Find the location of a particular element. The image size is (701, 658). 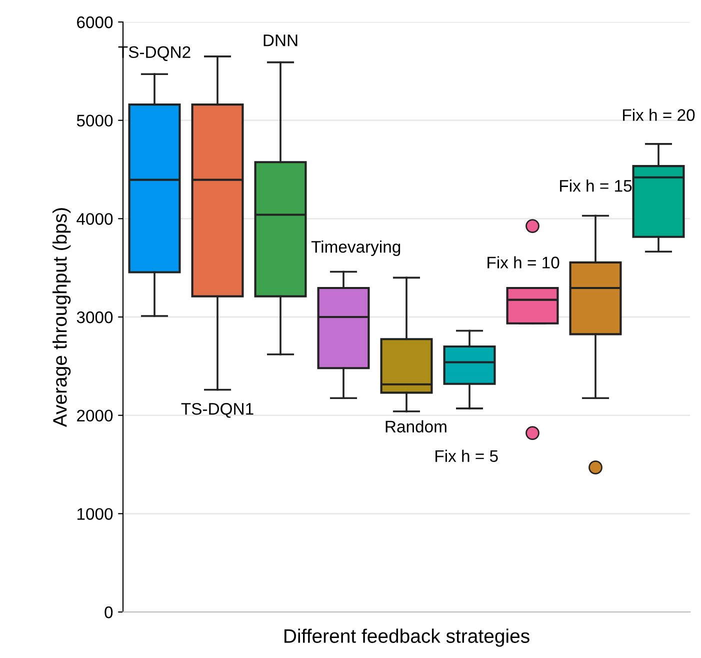

y-tick-label: 6000 is located at coordinates (95, 22).